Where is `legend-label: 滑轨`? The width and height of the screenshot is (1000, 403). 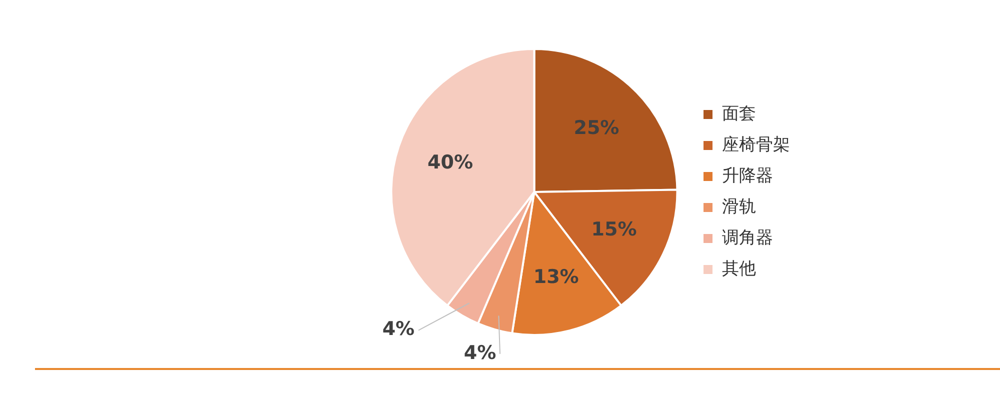
legend-label: 滑轨 is located at coordinates (739, 206).